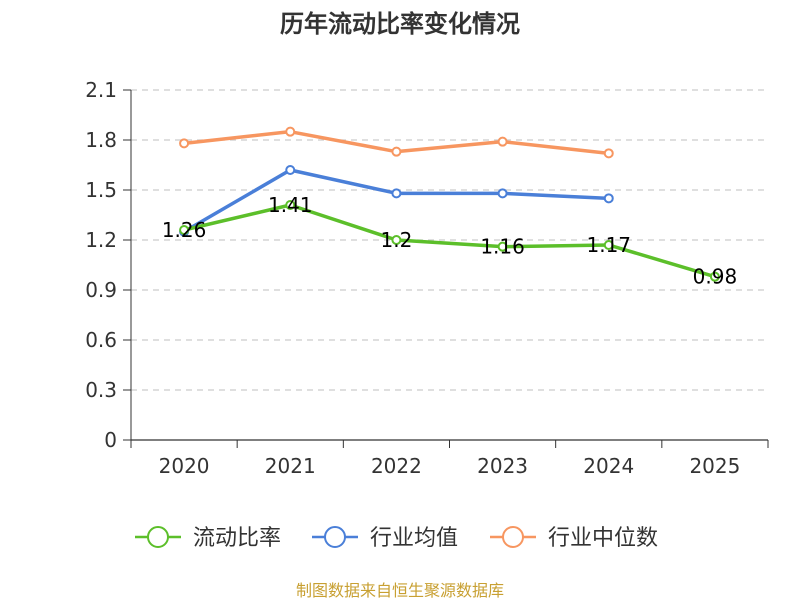 This screenshot has height=600, width=800. What do you see at coordinates (290, 466) in the screenshot?
I see `x-tick-label: 2021` at bounding box center [290, 466].